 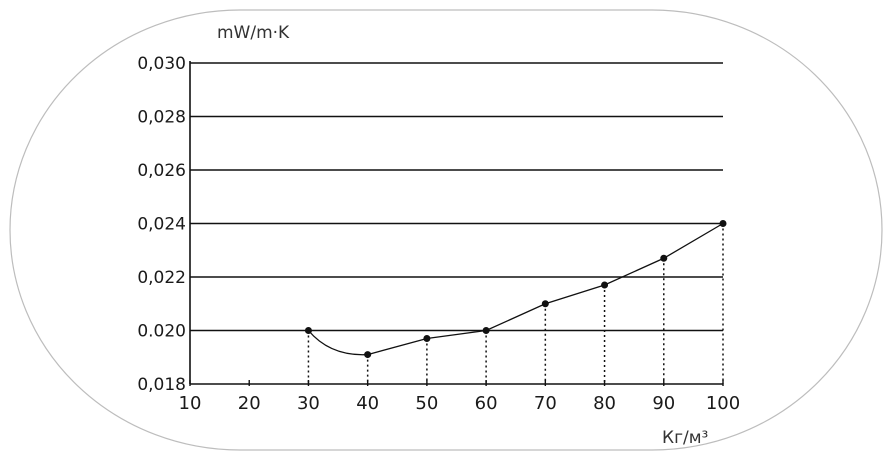 What do you see at coordinates (604, 403) in the screenshot?
I see `x-tick-label: 80` at bounding box center [604, 403].